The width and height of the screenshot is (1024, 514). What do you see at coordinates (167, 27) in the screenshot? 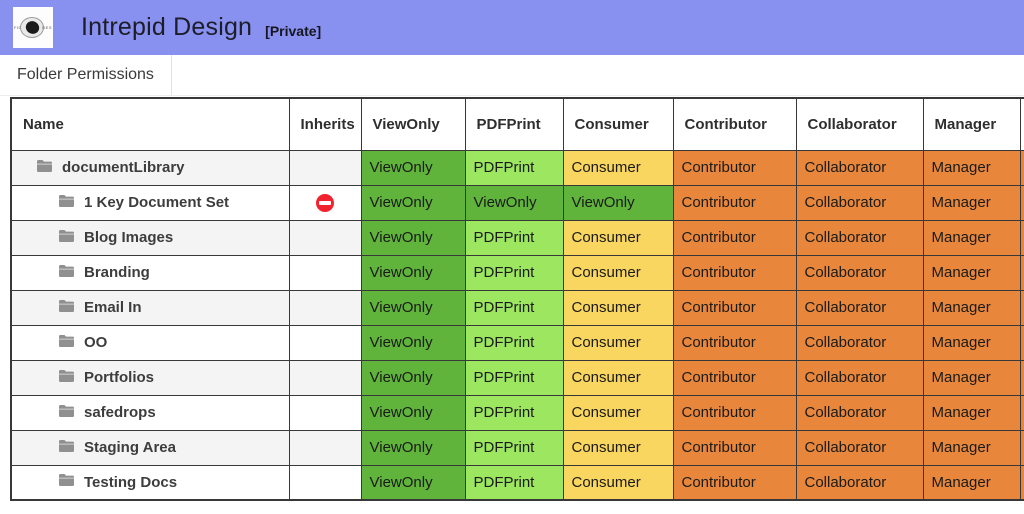
I see `site-title: Intrepid Design` at bounding box center [167, 27].